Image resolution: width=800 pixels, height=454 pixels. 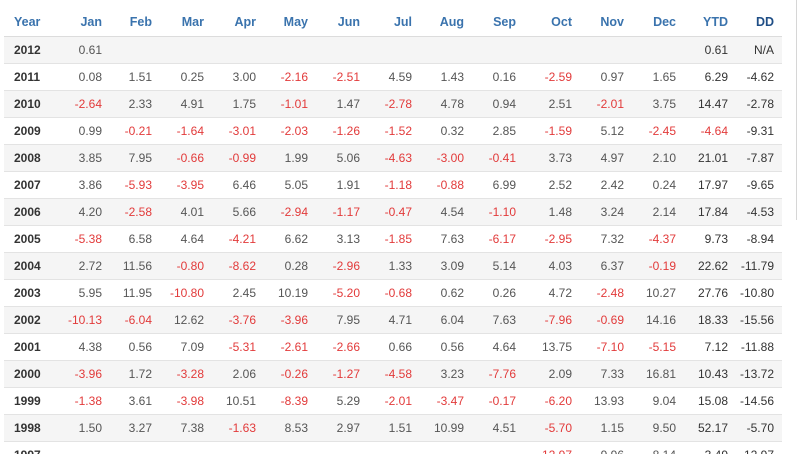 What do you see at coordinates (552, 447) in the screenshot?
I see `return-cell-oct: -12.97` at bounding box center [552, 447].